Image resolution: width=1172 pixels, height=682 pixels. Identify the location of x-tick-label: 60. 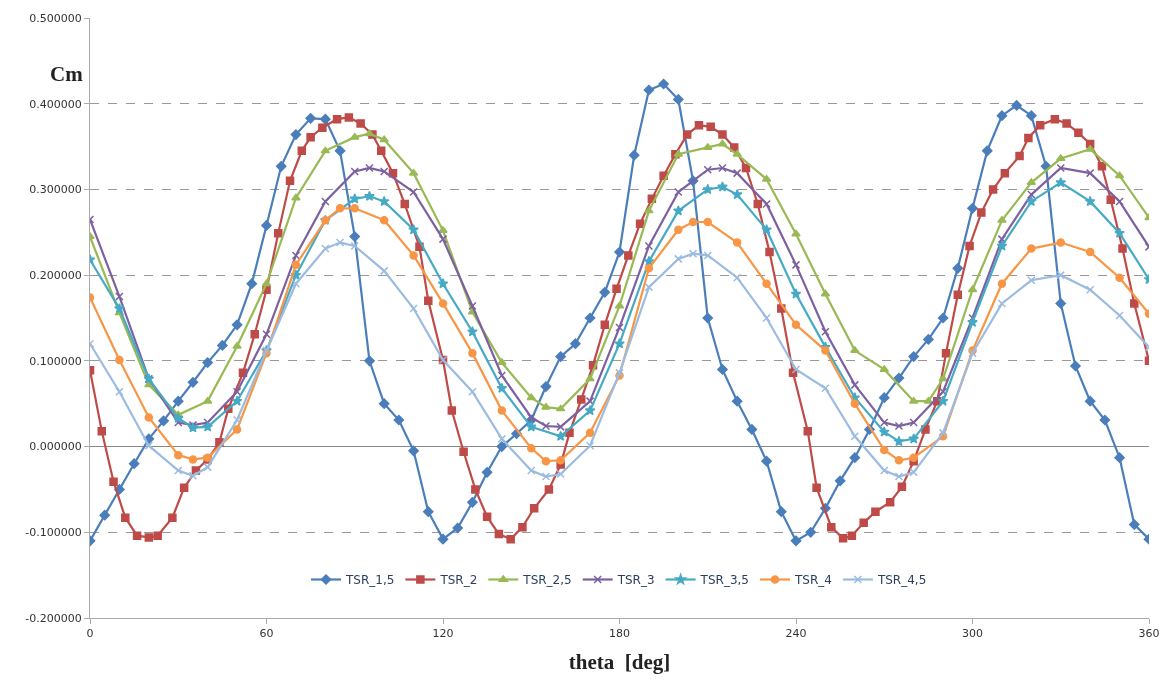
(266, 634).